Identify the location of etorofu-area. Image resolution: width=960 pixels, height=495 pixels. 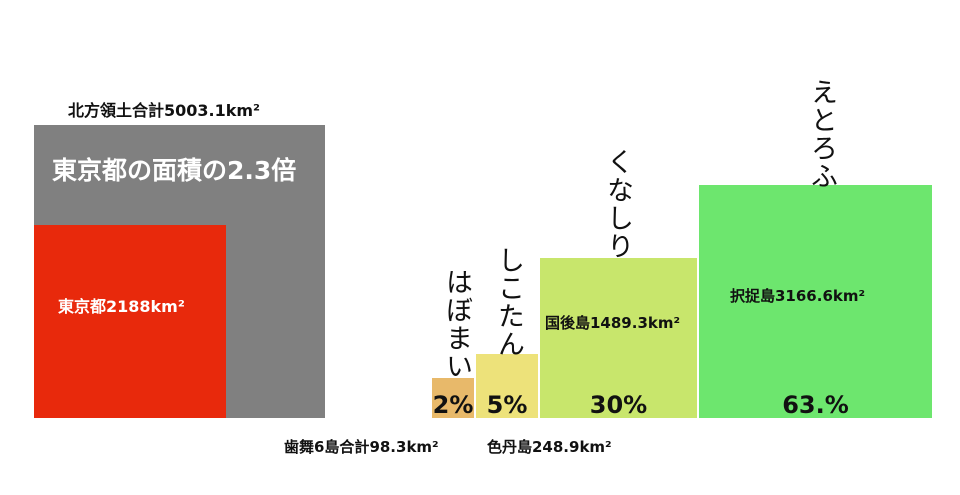
(815, 301).